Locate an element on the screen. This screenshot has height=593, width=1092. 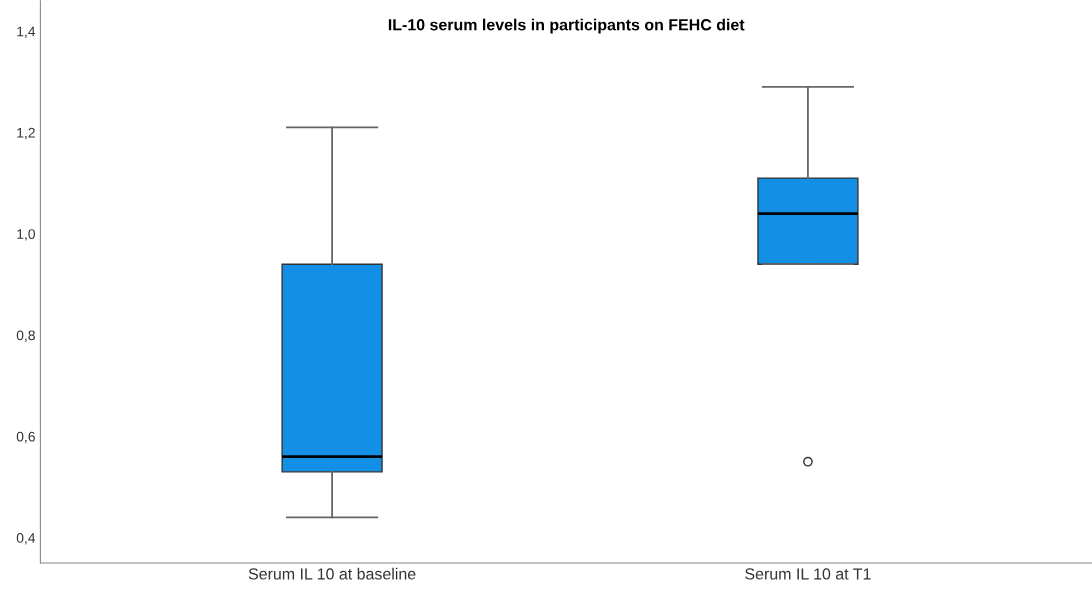
x-tick-label: Serum IL 10 at baseline is located at coordinates (332, 573).